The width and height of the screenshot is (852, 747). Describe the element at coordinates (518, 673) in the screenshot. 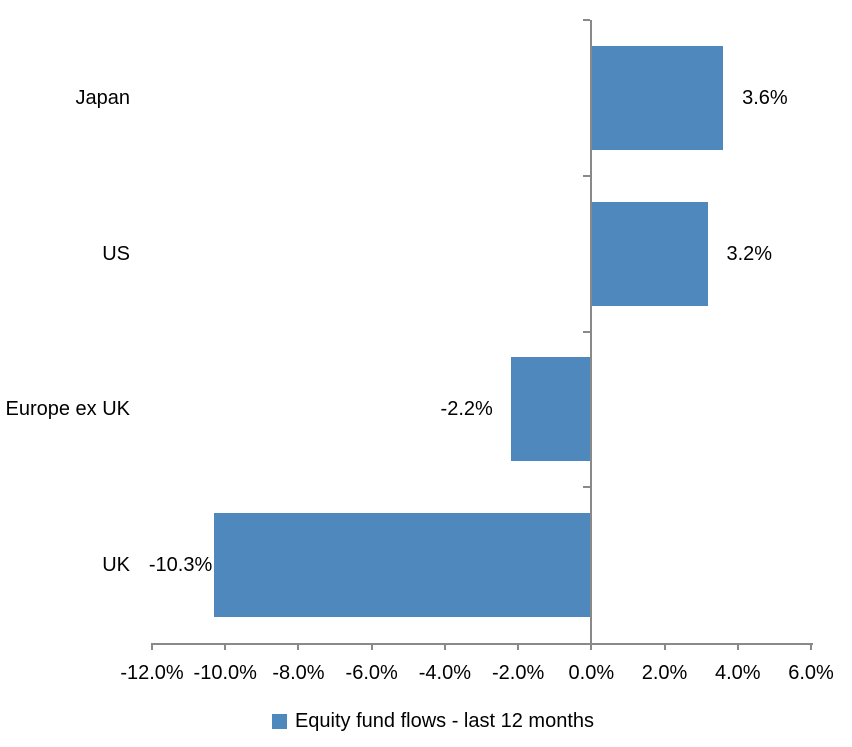

I see `x-tick-label-5: -2.0%` at that location.